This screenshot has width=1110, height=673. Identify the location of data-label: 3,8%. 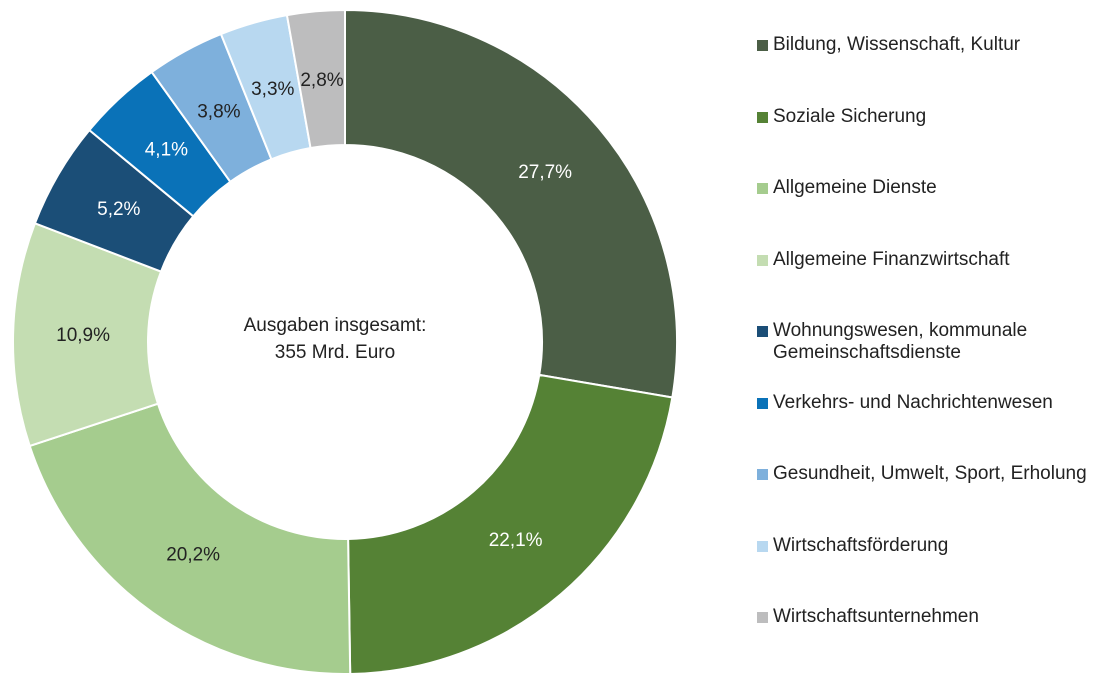
(218, 111).